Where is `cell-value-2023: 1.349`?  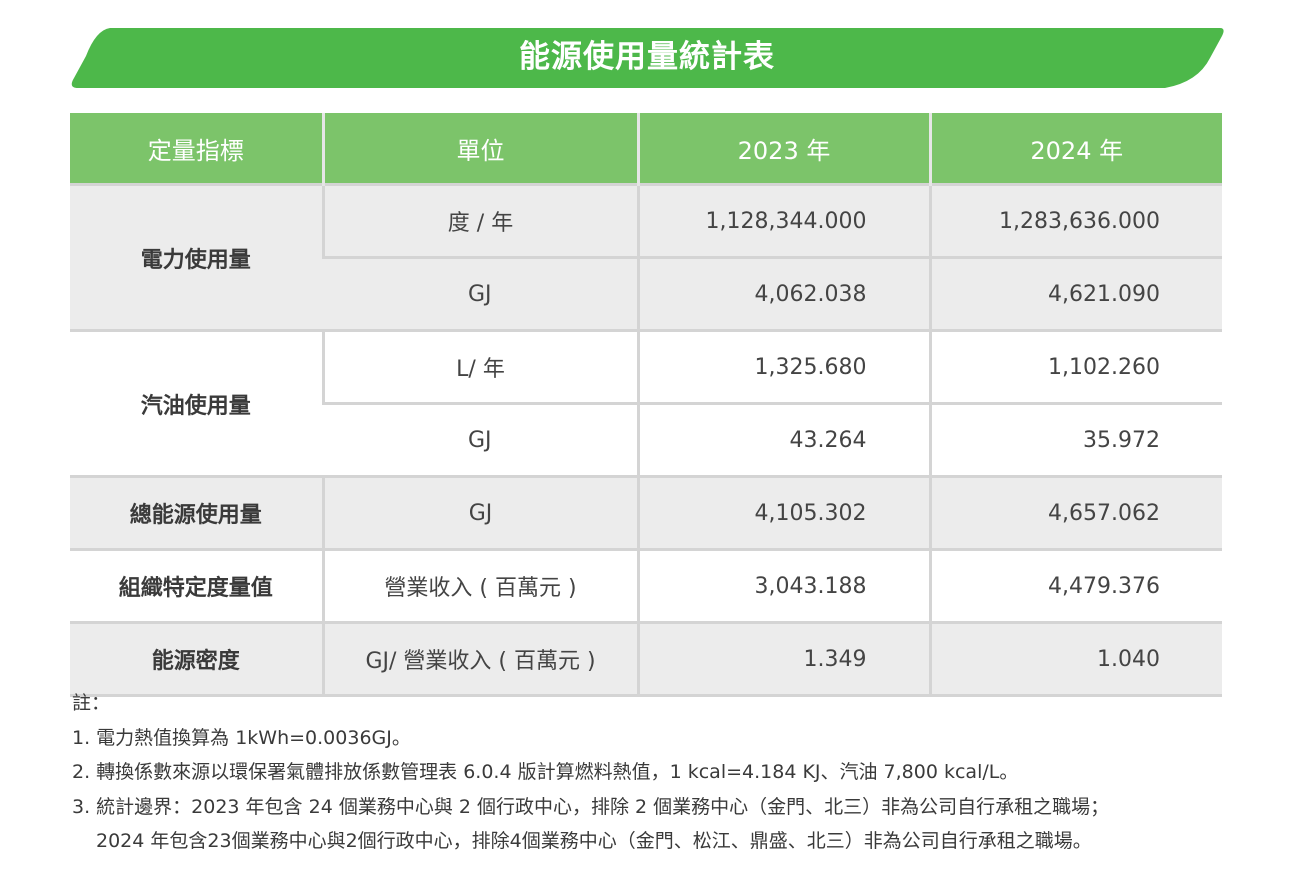 cell-value-2023: 1.349 is located at coordinates (783, 659).